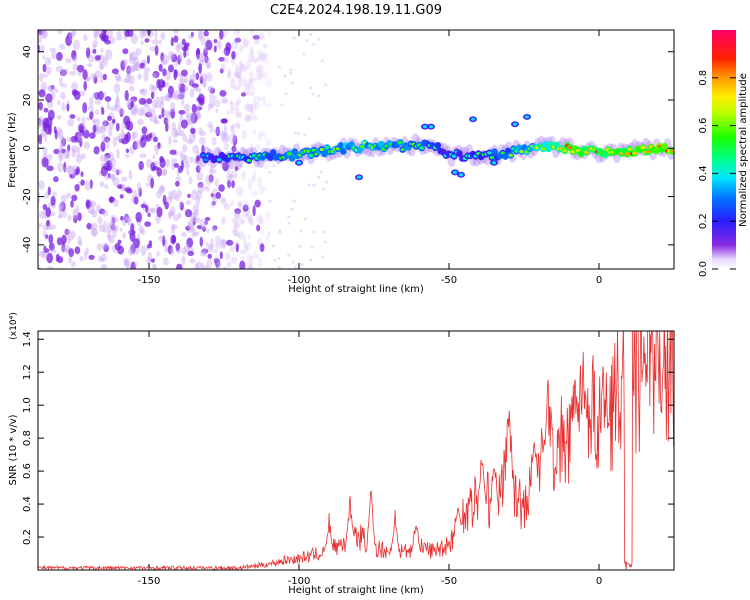 The height and width of the screenshot is (600, 750). What do you see at coordinates (27, 372) in the screenshot?
I see `y-tick-label: 1.2` at bounding box center [27, 372].